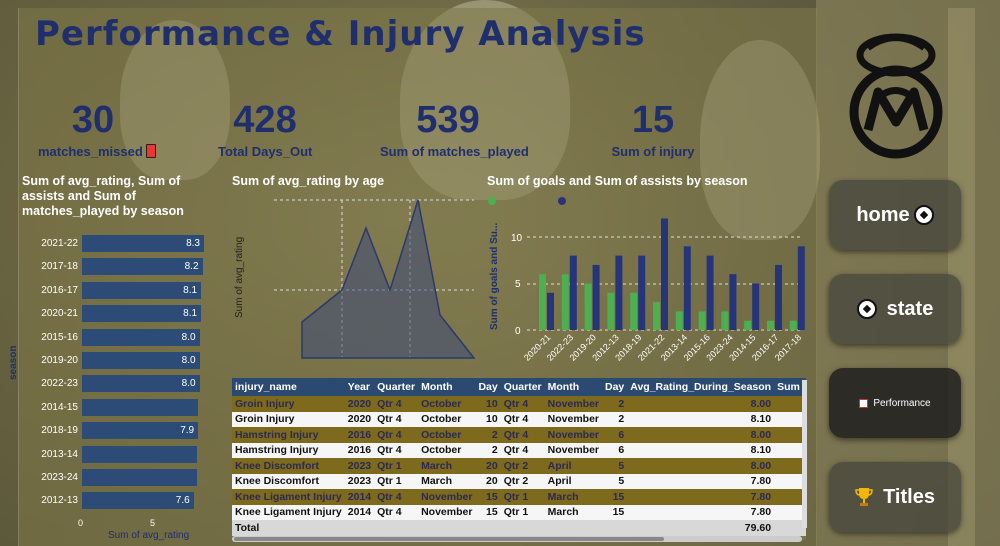  What do you see at coordinates (615, 419) in the screenshot?
I see `table-cell: 2` at bounding box center [615, 419].